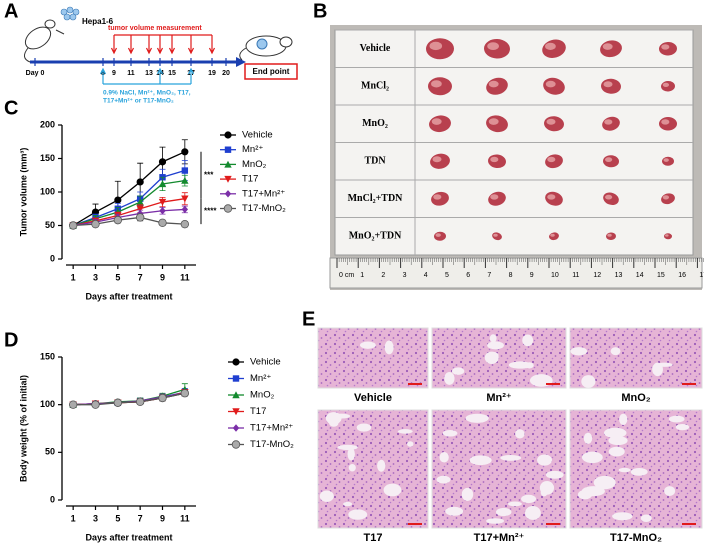 This screenshot has width=704, height=547. What do you see at coordinates (682, 275) in the screenshot?
I see `ruler-label: 16` at bounding box center [682, 275].